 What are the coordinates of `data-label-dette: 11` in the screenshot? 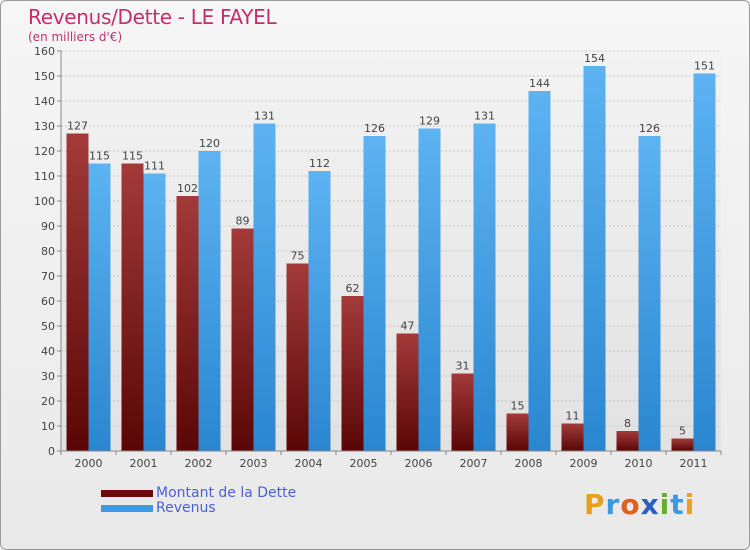 It's located at (573, 416).